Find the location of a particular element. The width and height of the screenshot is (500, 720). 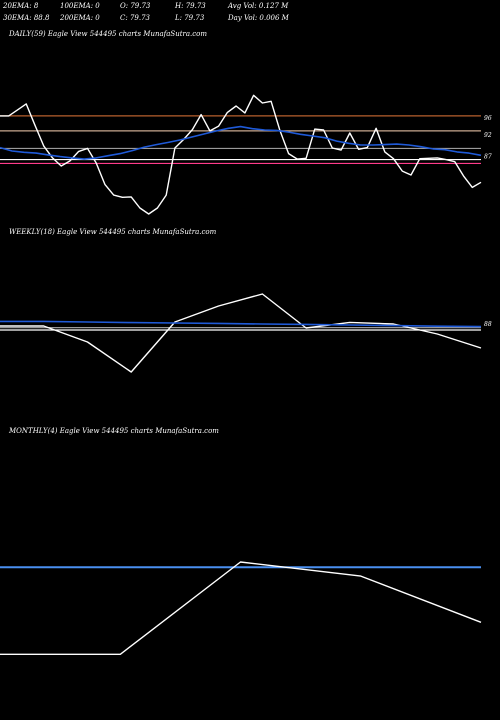

header-day-vol: Day Vol: 0.006 M is located at coordinates (258, 18).